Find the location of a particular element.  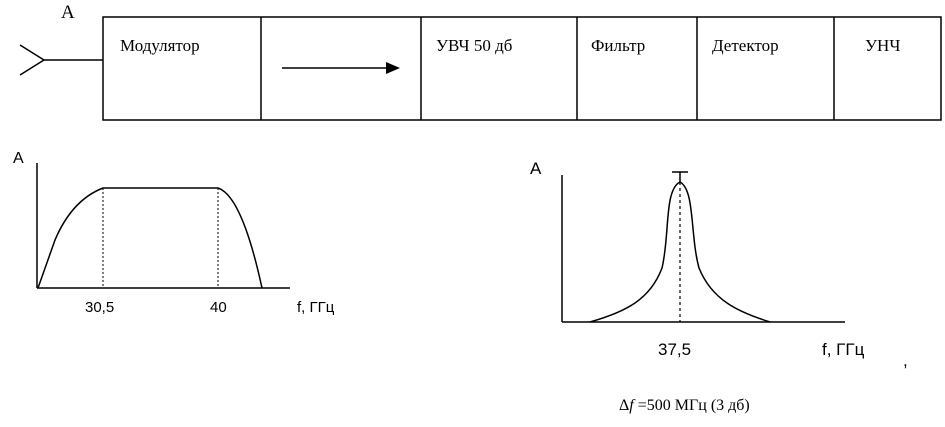

band-tick-upper: 40 is located at coordinates (218, 307).